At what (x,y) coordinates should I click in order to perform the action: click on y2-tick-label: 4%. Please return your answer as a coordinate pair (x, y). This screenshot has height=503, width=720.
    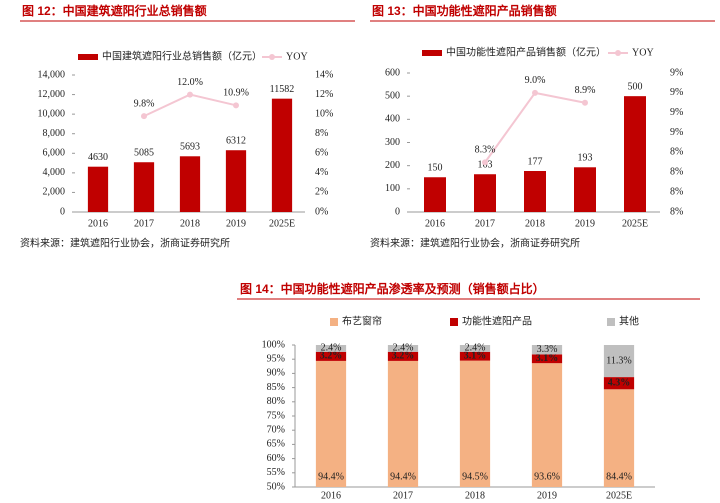
    Looking at the image, I should click on (321, 172).